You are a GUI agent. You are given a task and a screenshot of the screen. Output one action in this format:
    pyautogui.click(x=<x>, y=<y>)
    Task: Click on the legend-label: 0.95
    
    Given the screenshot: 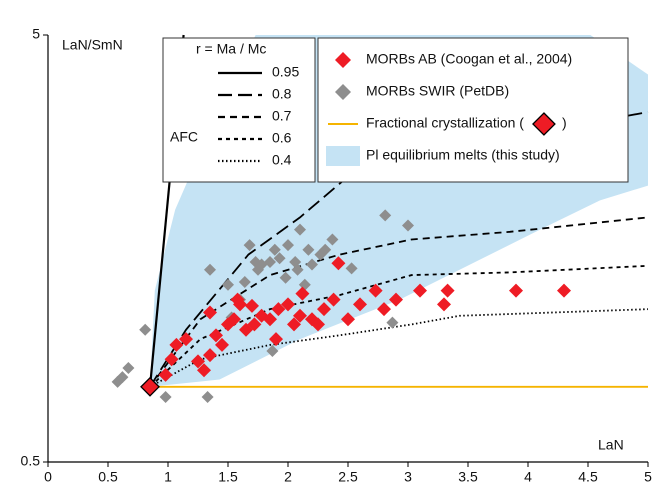 What is the action you would take?
    pyautogui.click(x=285, y=72)
    